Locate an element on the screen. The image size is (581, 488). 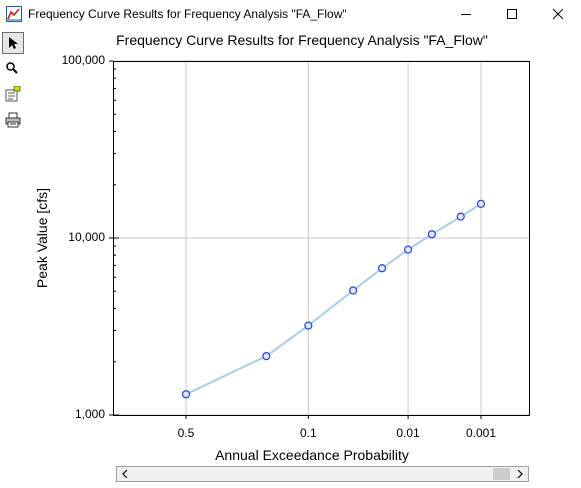
arrow-pointer-icon is located at coordinates (13, 43).